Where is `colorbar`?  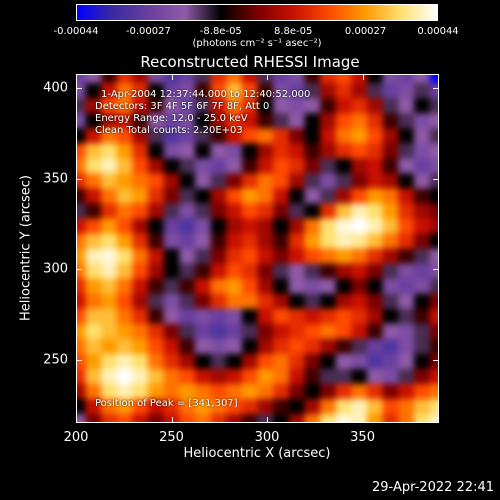 colorbar is located at coordinates (257, 12).